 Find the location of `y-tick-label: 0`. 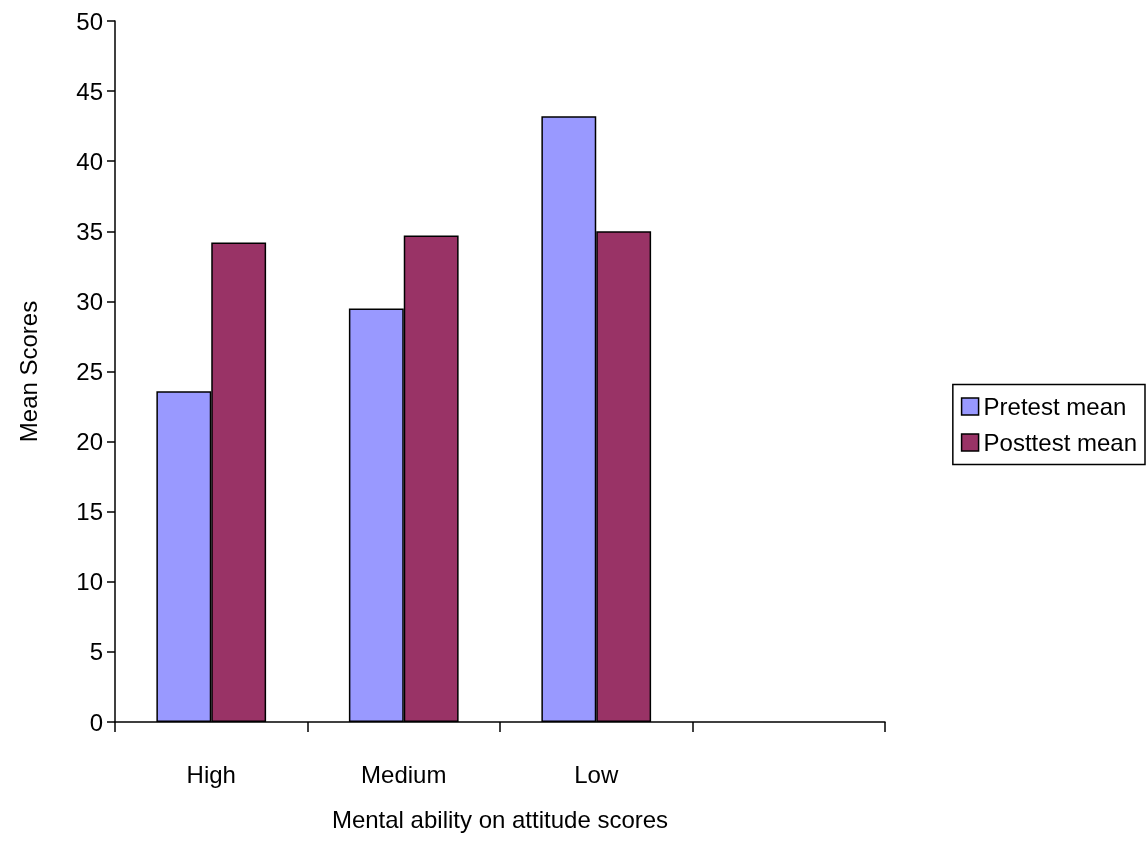

y-tick-label: 0 is located at coordinates (96, 722).